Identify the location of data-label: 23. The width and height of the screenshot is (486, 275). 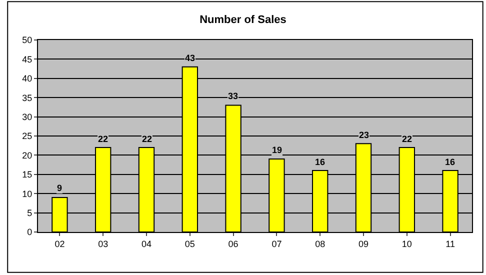
(364, 135).